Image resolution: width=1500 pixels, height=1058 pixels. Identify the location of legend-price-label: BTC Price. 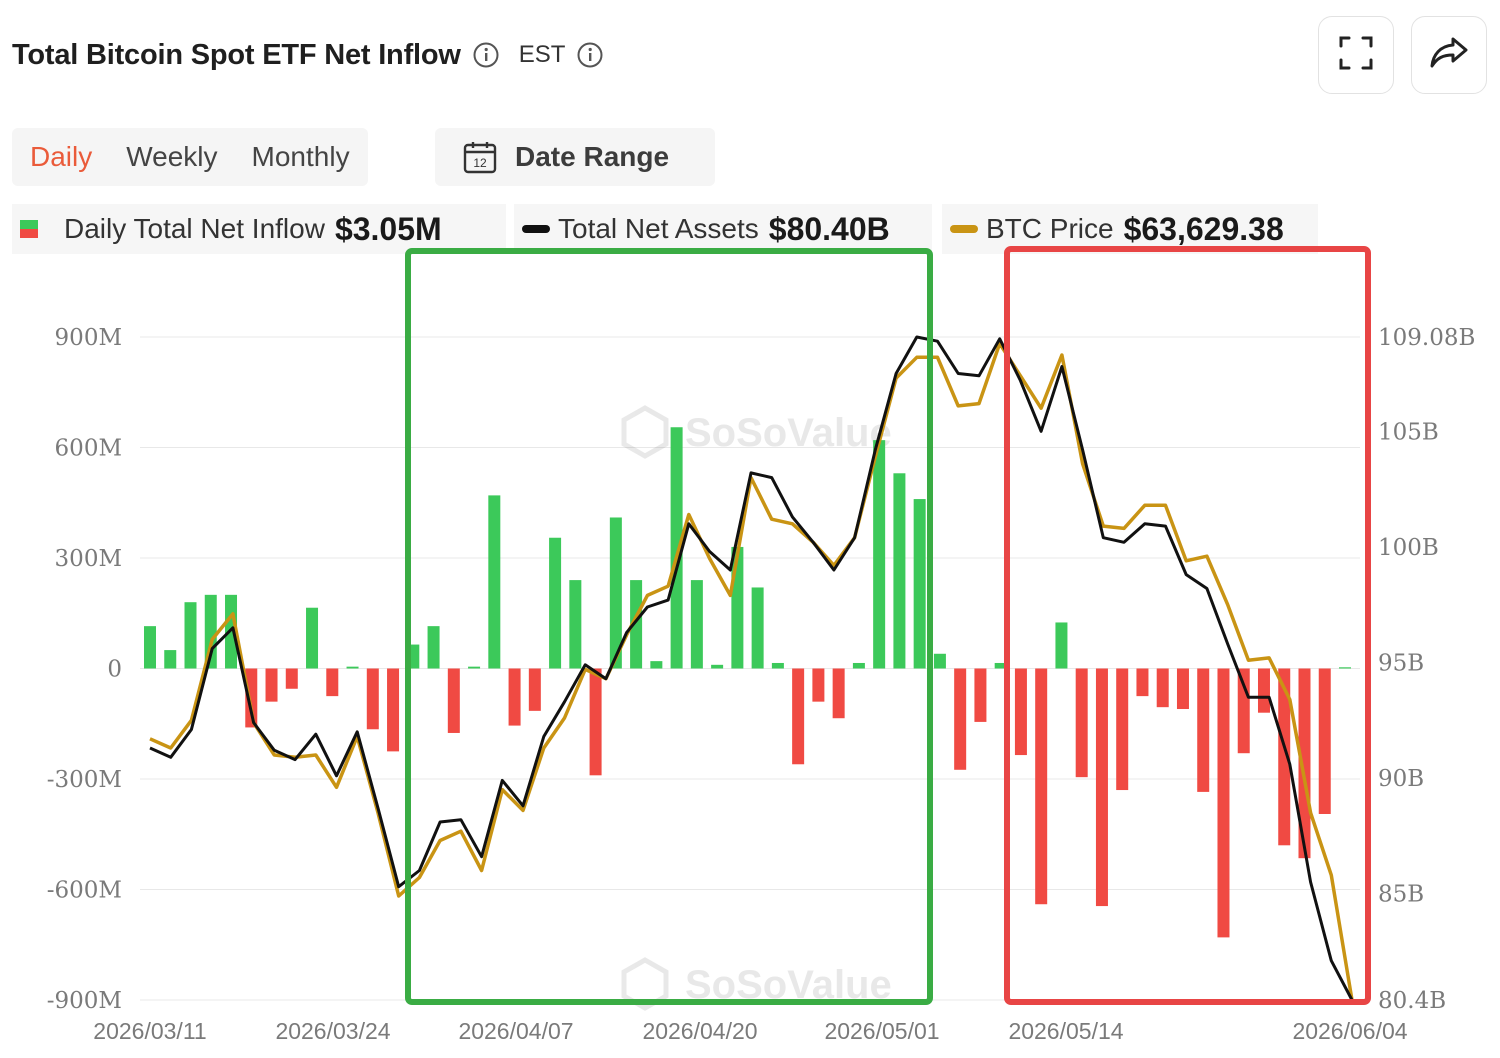
(1050, 228).